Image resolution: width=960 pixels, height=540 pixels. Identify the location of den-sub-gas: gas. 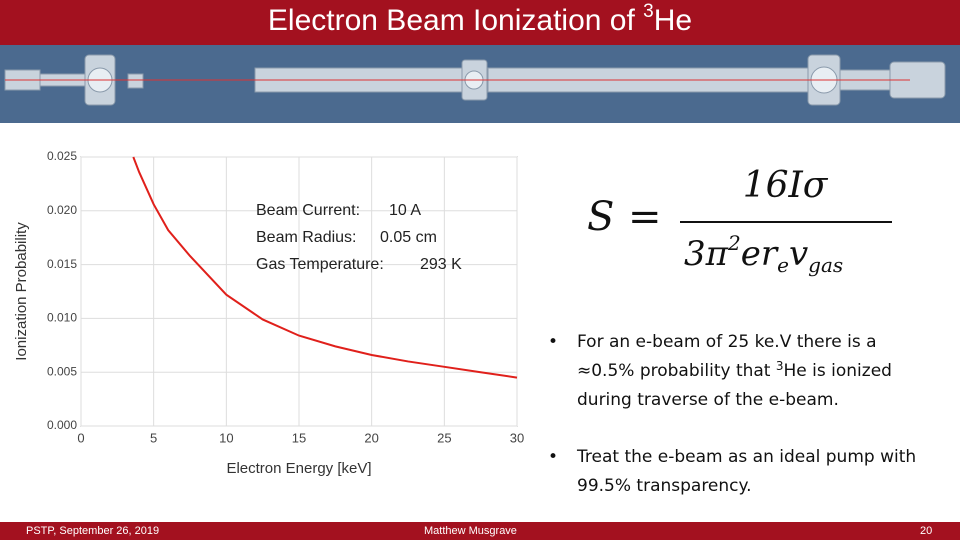
(825, 265).